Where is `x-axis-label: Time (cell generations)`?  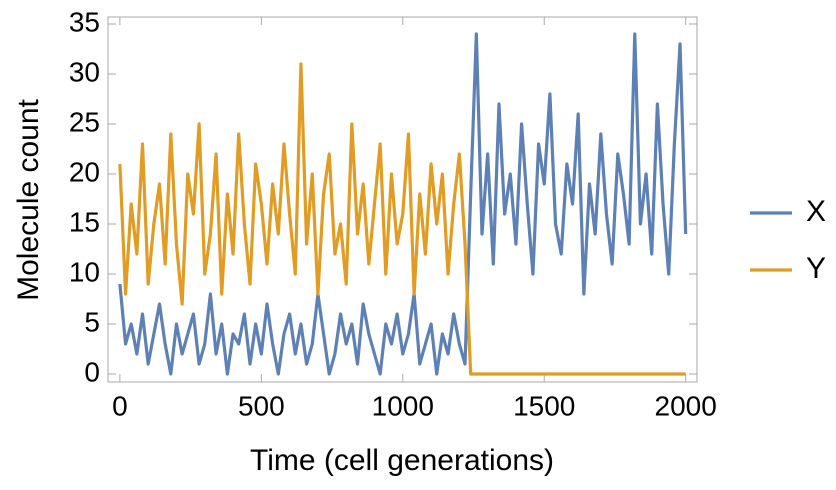
x-axis-label: Time (cell generations) is located at coordinates (402, 460).